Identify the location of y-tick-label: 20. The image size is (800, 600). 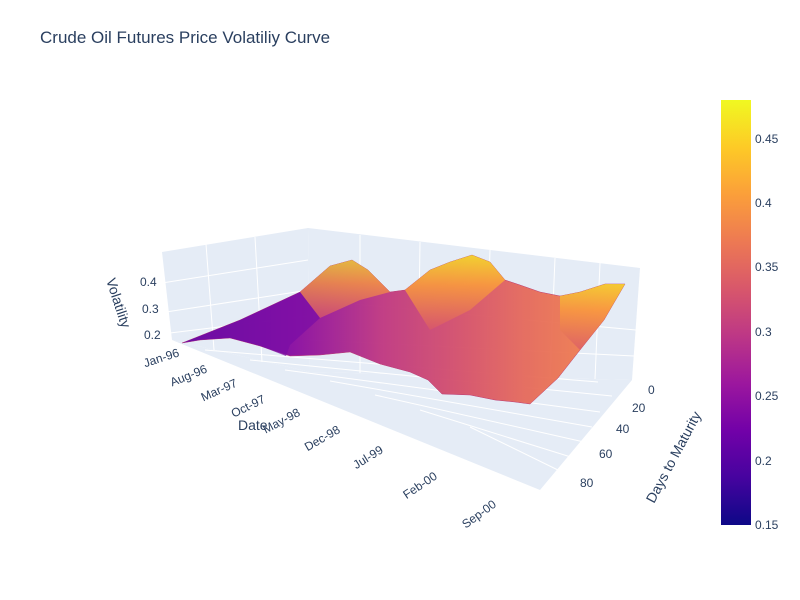
(639, 408).